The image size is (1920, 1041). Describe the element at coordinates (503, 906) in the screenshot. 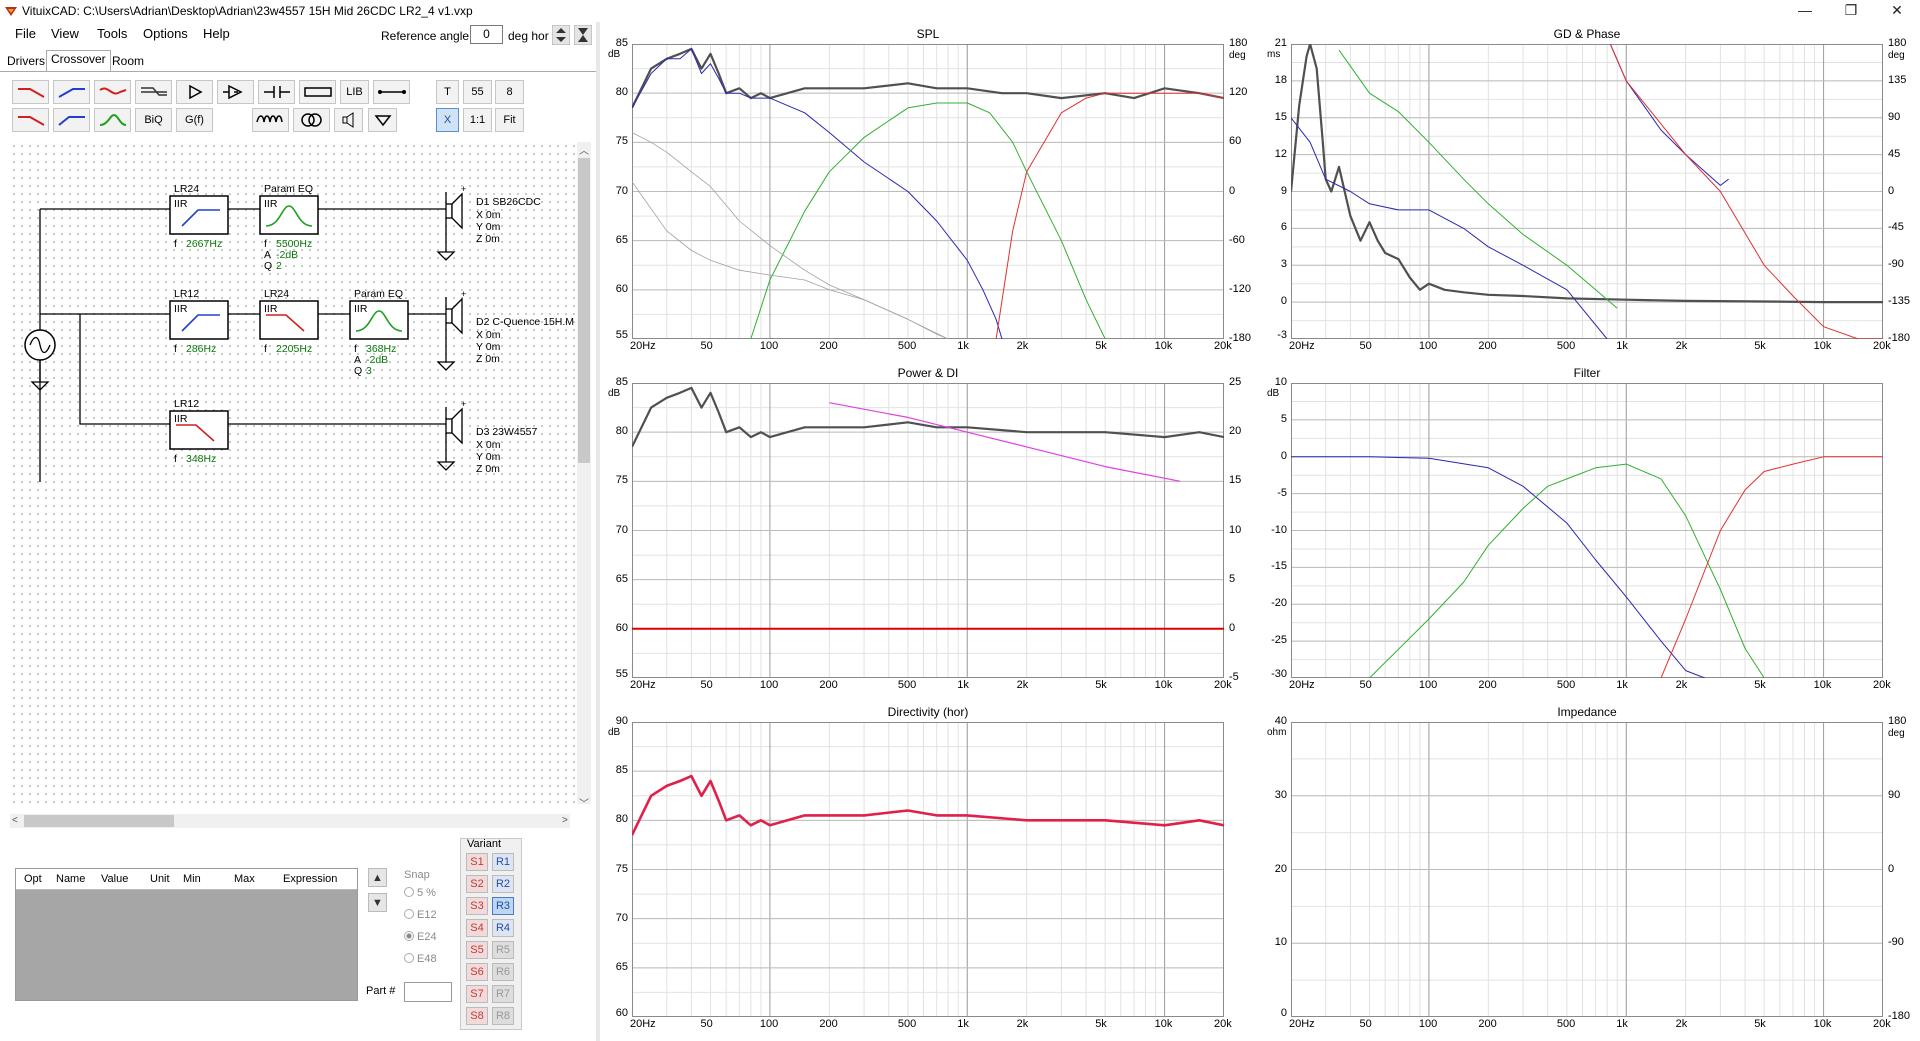

I see `variant-r3-button: R3` at that location.